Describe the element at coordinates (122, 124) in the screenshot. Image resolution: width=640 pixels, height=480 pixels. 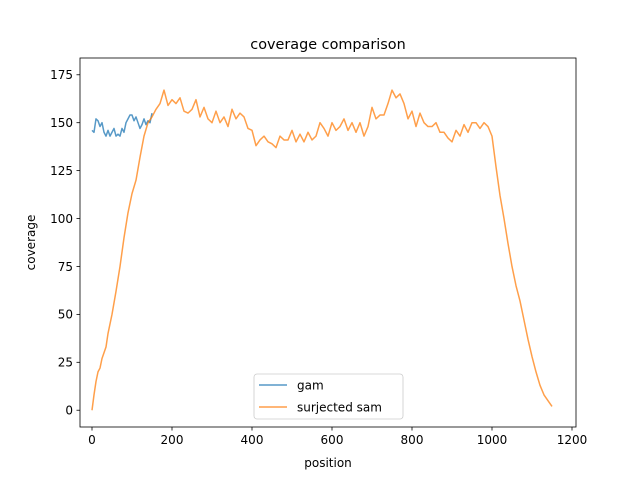
I see `series-line-gam` at that location.